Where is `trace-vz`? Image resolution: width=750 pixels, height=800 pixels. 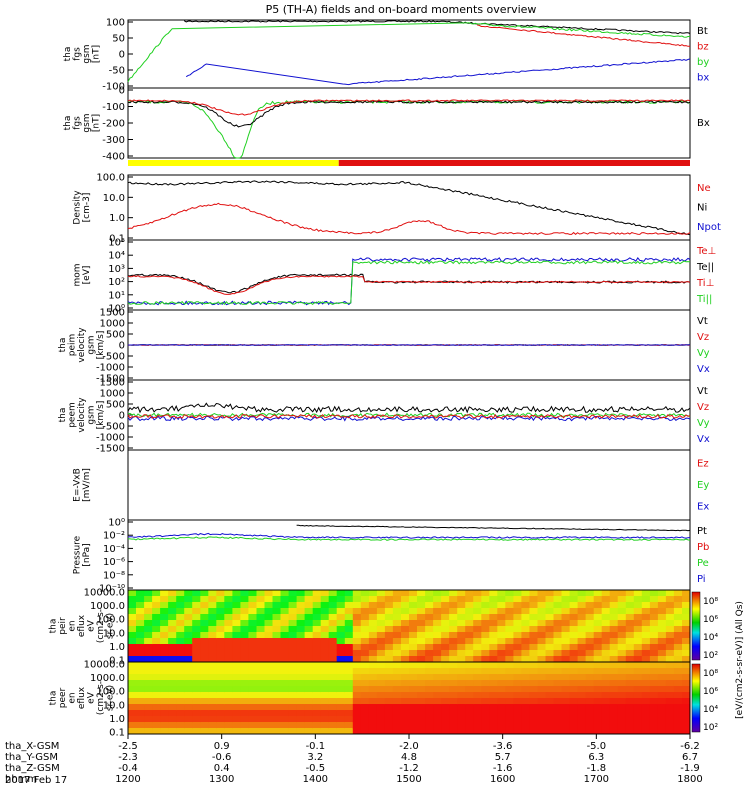
trace-vz is located at coordinates (409, 416).